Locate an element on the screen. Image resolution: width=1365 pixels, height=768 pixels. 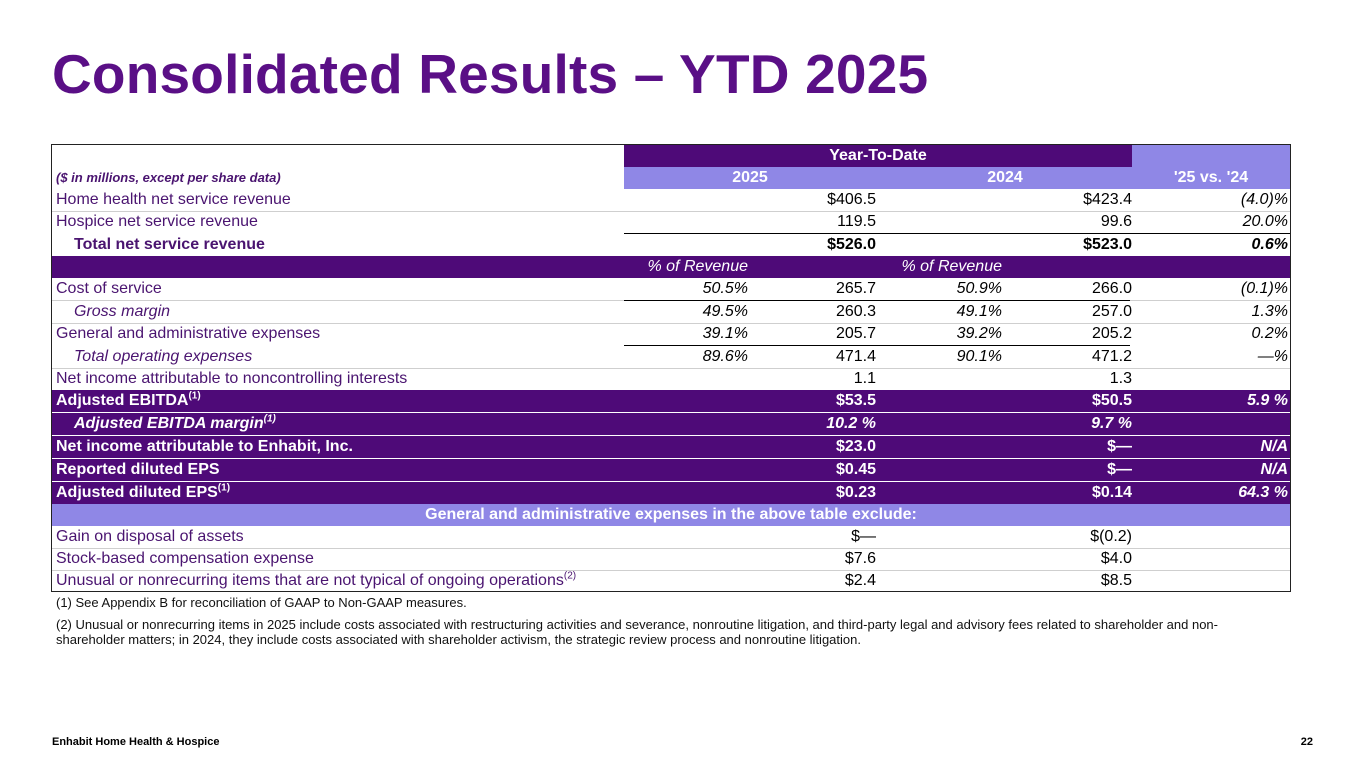
value-2024: 99.6 is located at coordinates (1116, 221).